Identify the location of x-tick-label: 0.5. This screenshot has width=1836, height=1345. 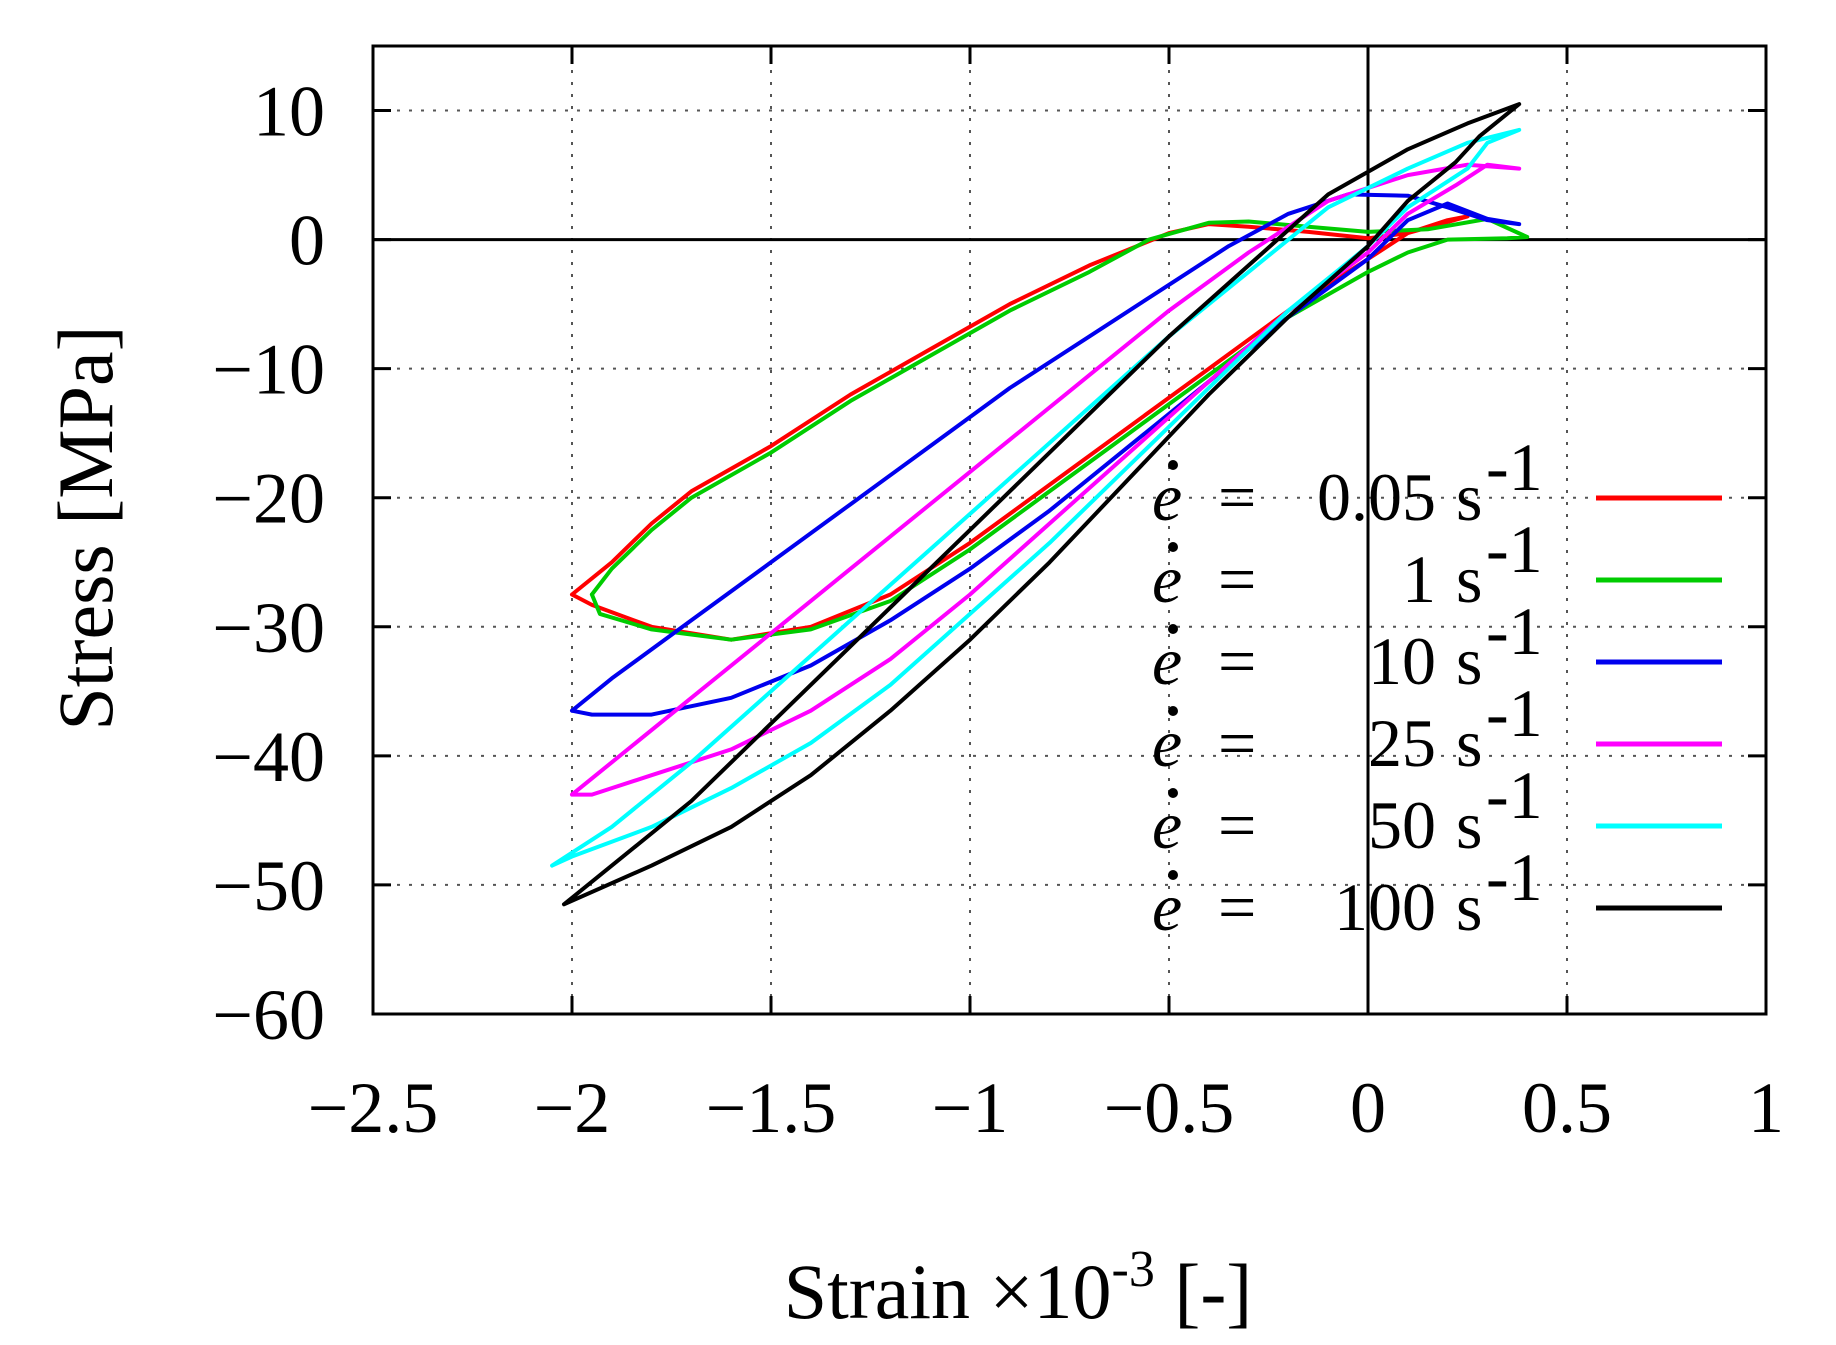
(1567, 1108).